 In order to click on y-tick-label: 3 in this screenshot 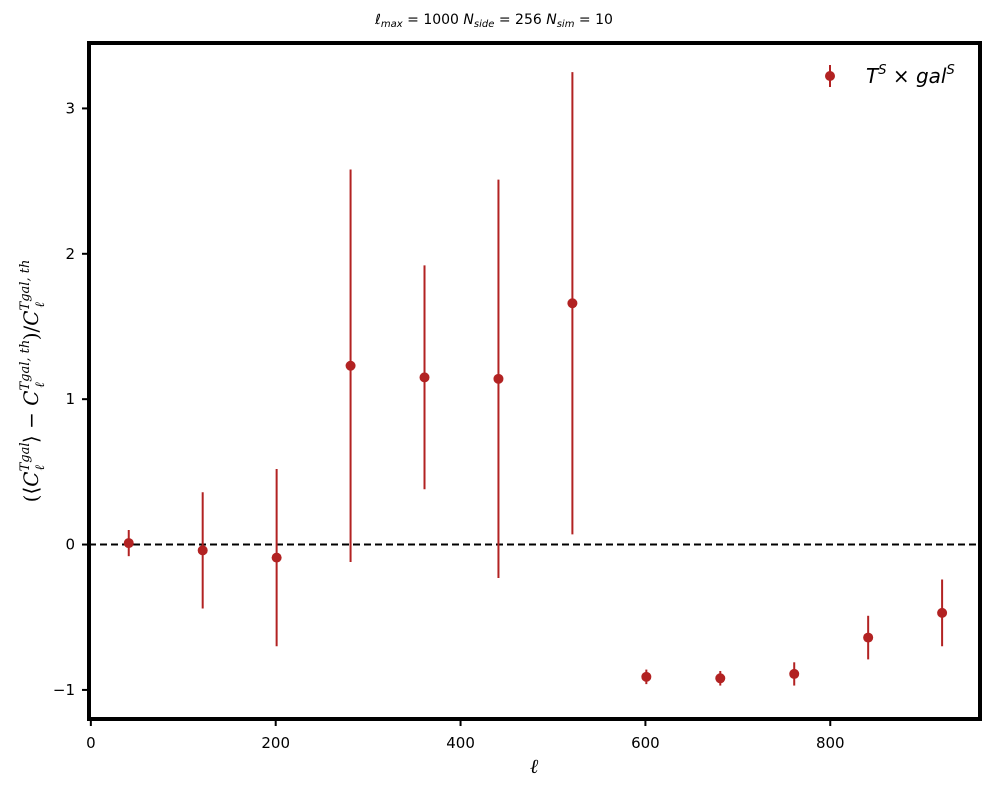, I will do `click(70, 108)`.